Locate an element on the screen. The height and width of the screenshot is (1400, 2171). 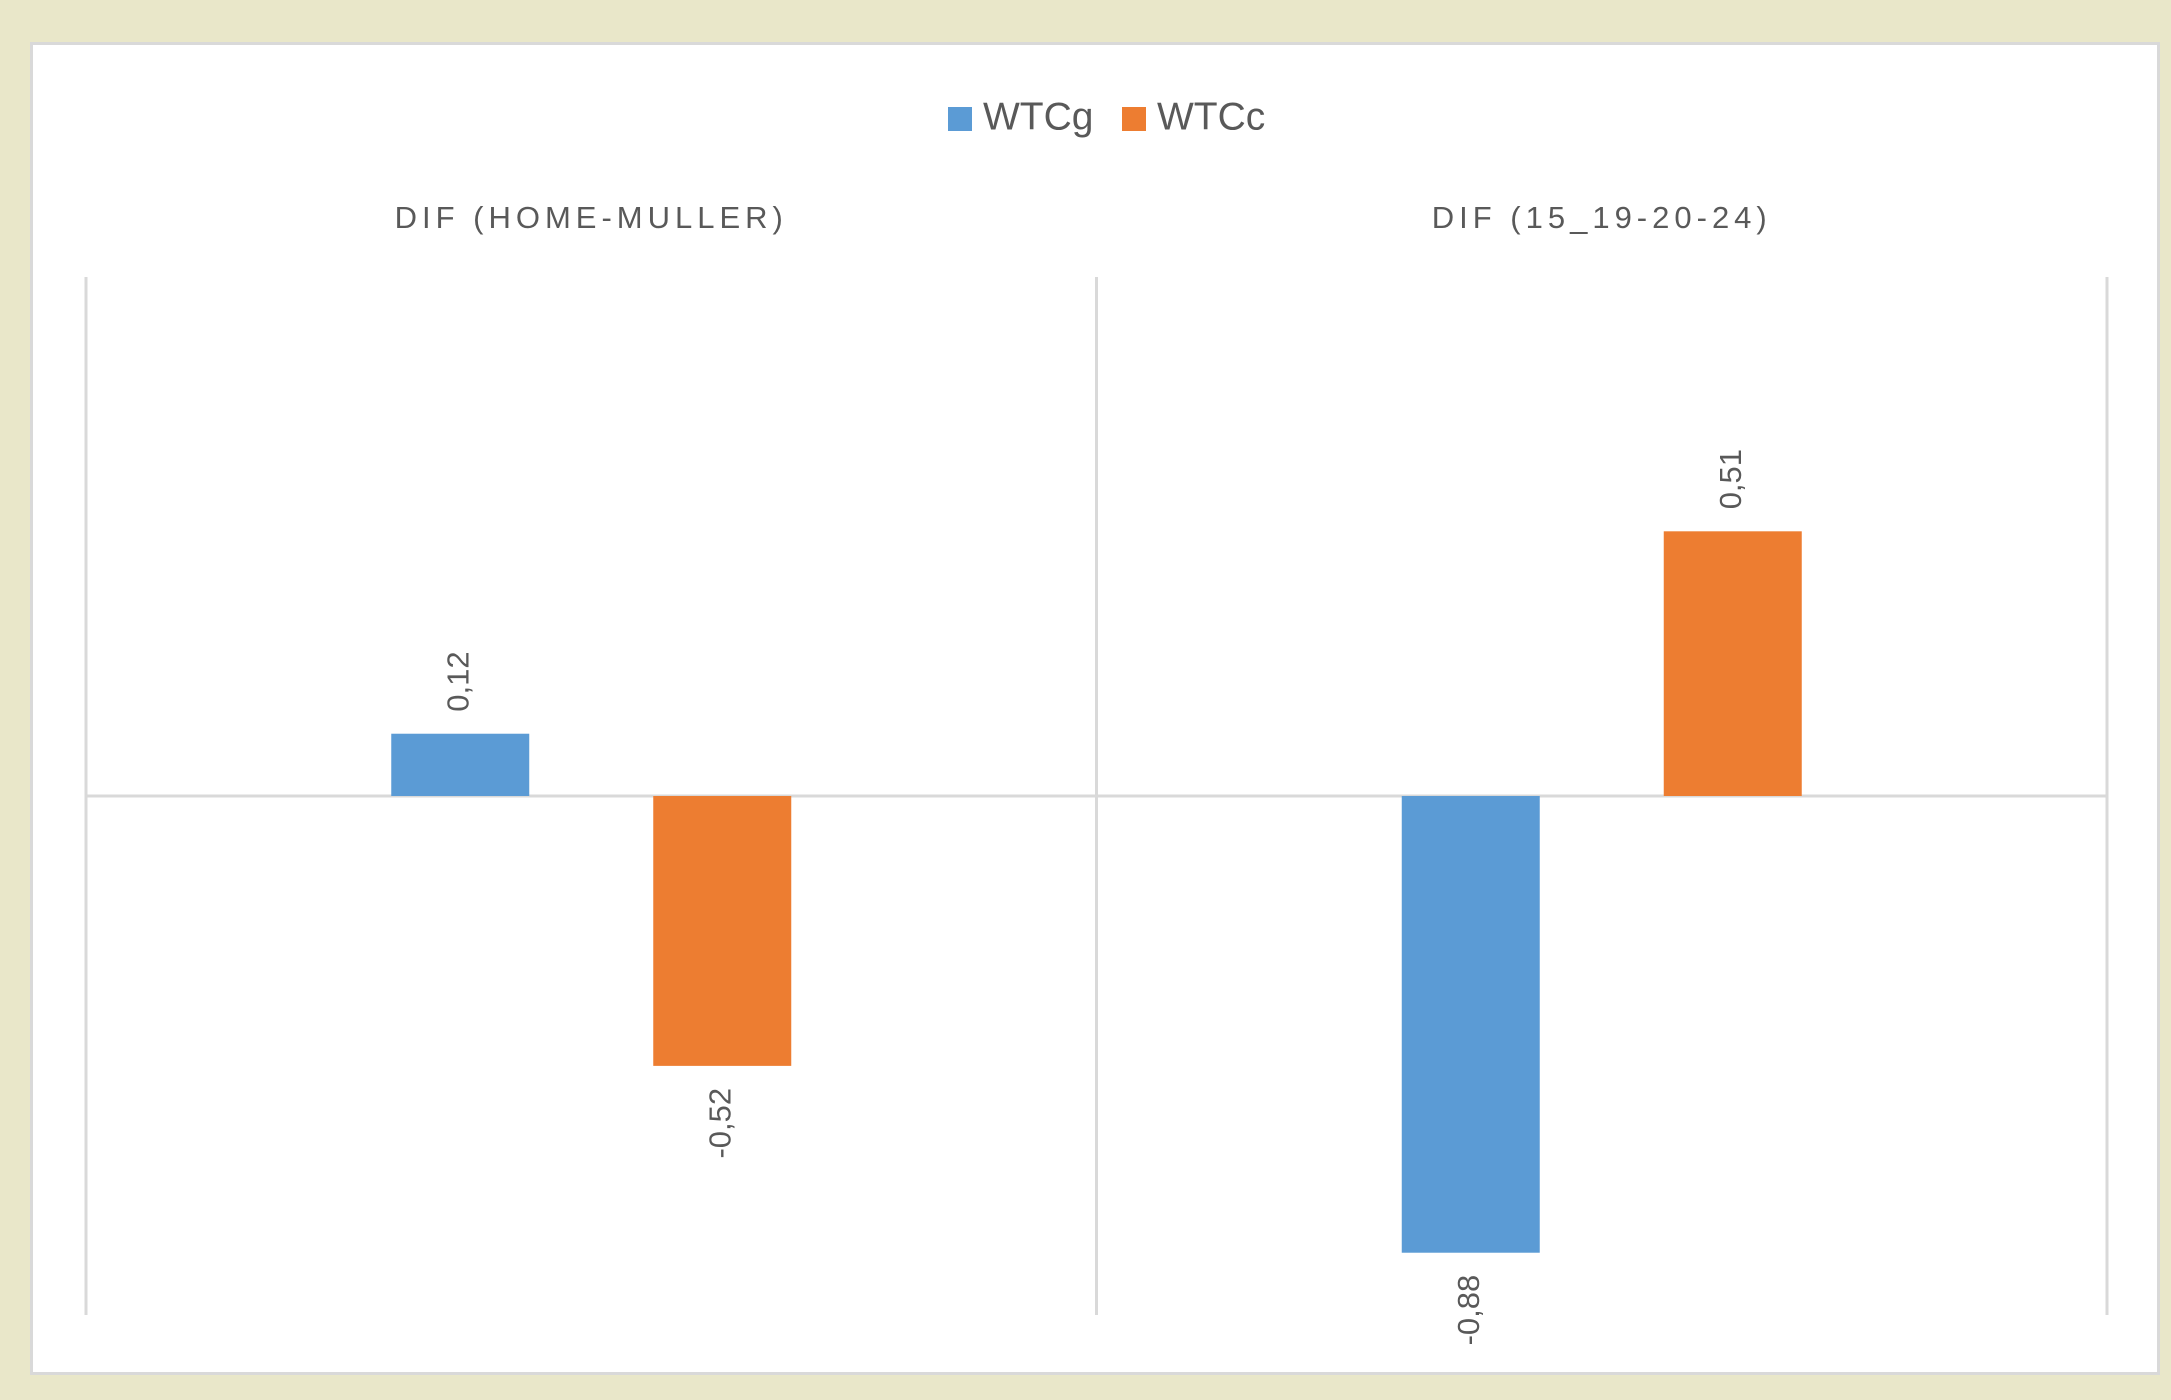
data-label: 0,12 is located at coordinates (457, 681).